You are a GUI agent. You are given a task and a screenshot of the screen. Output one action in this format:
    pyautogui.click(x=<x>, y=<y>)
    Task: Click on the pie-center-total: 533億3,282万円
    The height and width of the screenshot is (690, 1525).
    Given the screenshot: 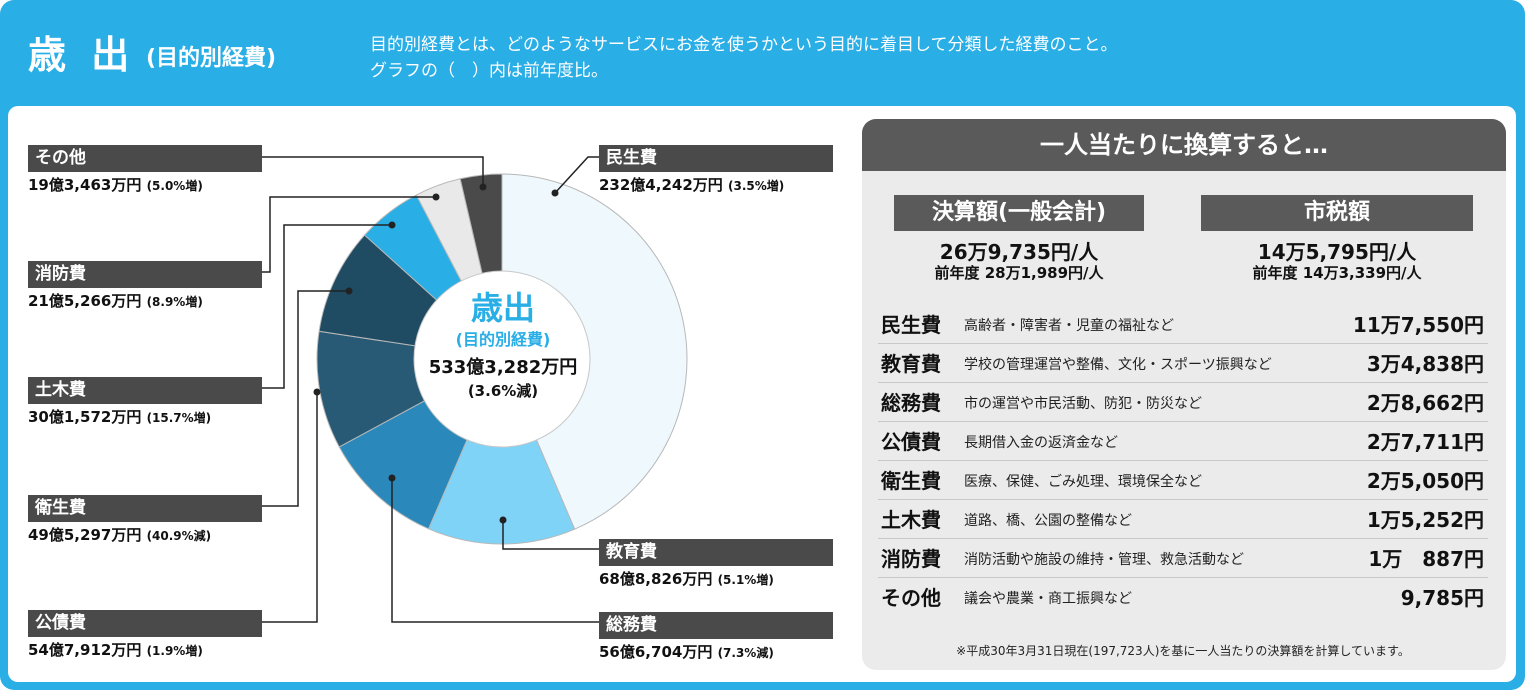 What is the action you would take?
    pyautogui.click(x=503, y=367)
    